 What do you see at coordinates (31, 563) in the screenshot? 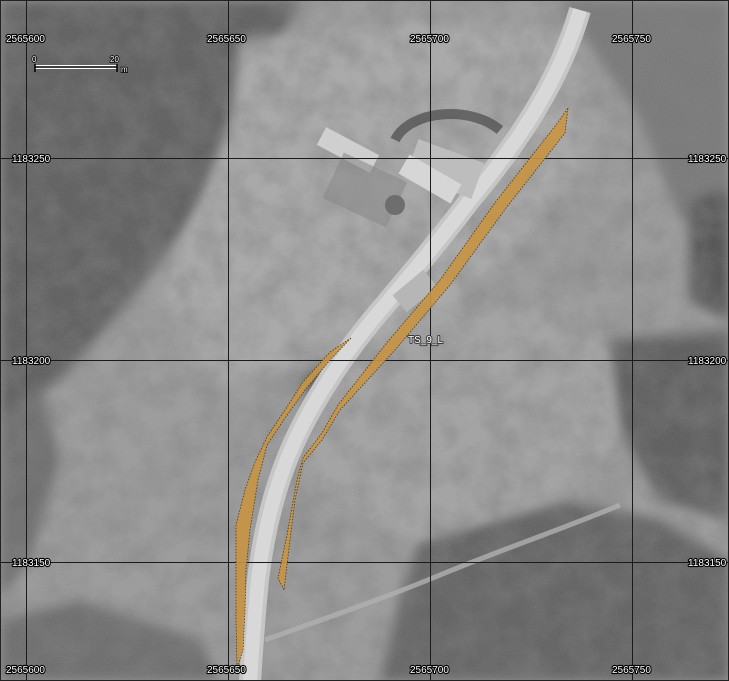
I see `grid-label-y-left-3: 1183150` at bounding box center [31, 563].